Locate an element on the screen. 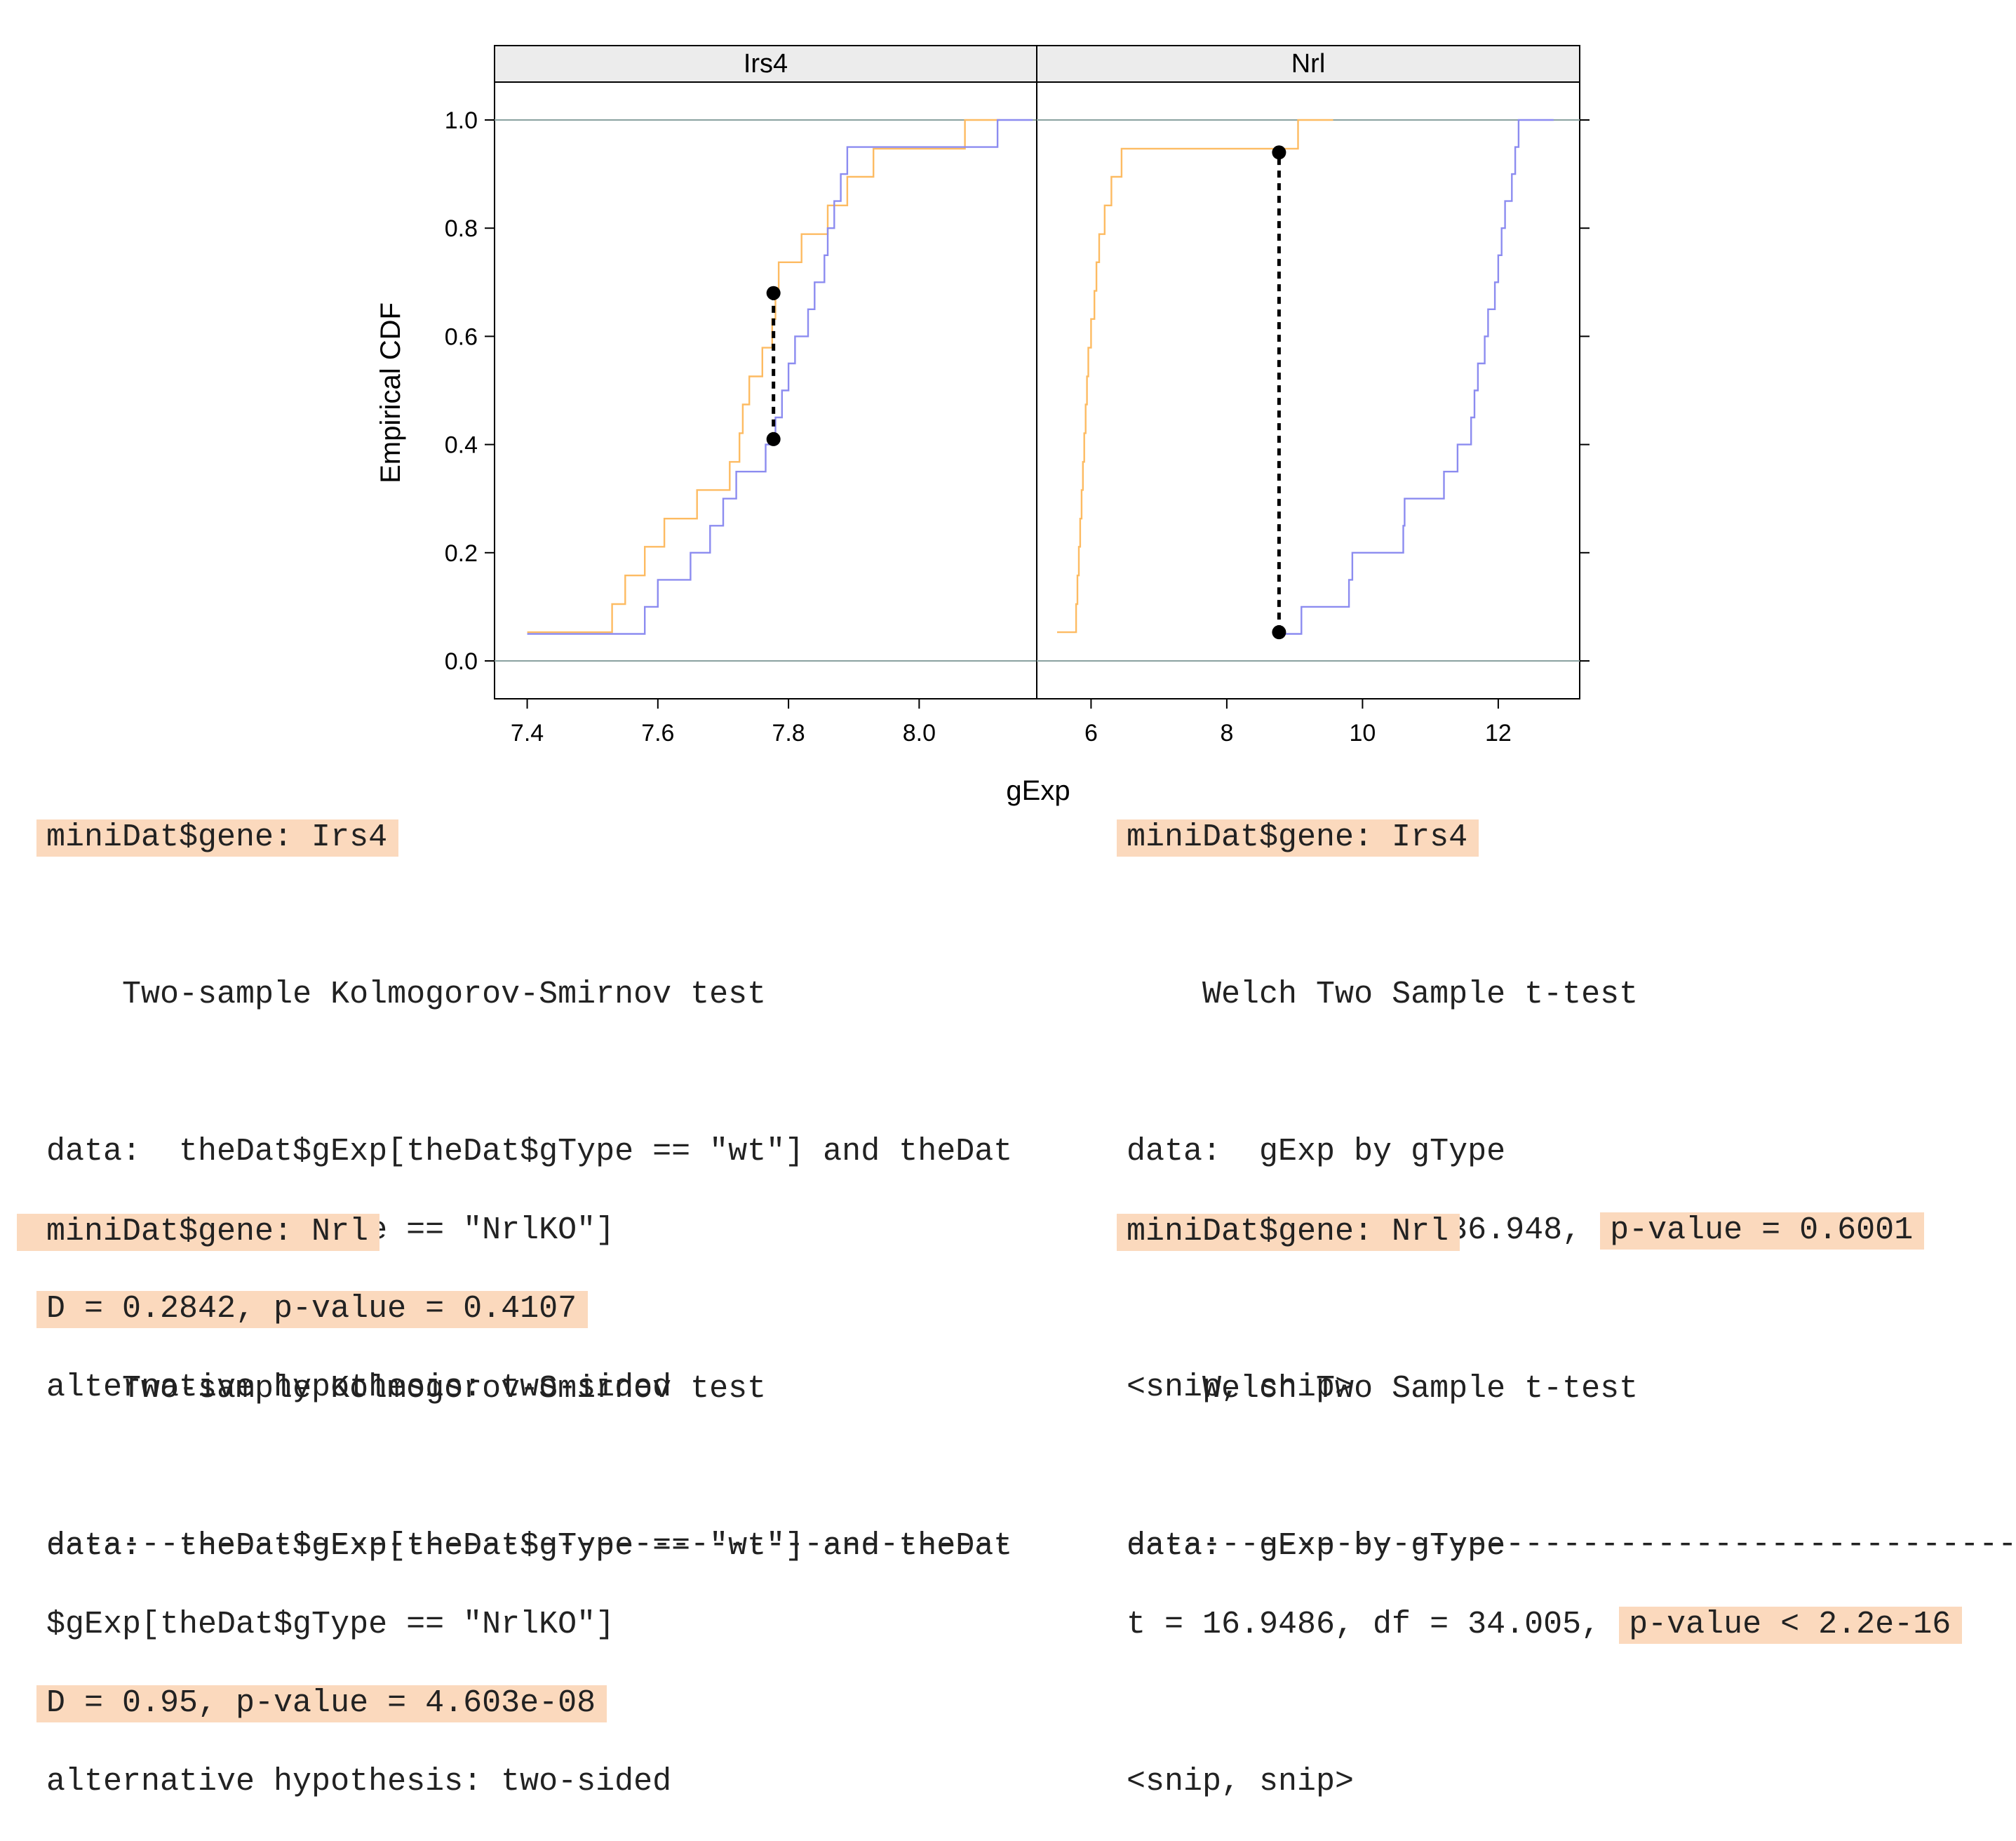 This screenshot has width=2016, height=1841. y-tick-label: 0.6 is located at coordinates (462, 337).